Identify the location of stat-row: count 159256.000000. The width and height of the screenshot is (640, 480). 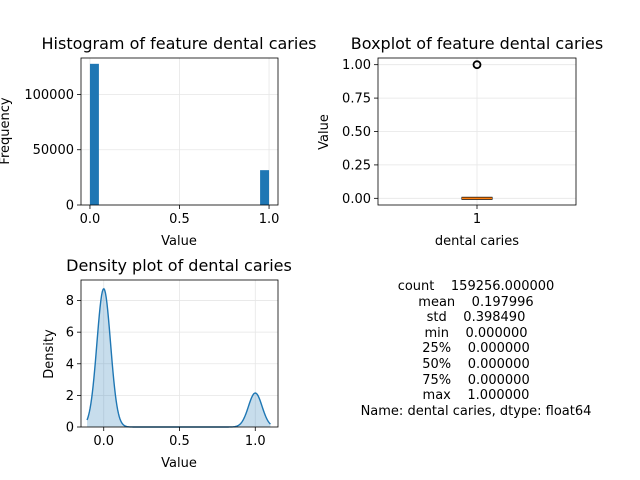
(476, 286).